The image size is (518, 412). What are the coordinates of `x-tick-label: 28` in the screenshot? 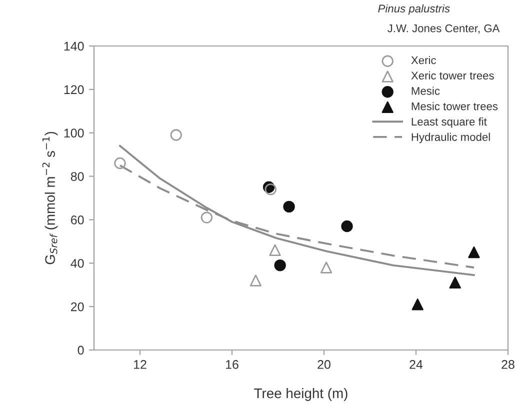 It's located at (508, 364).